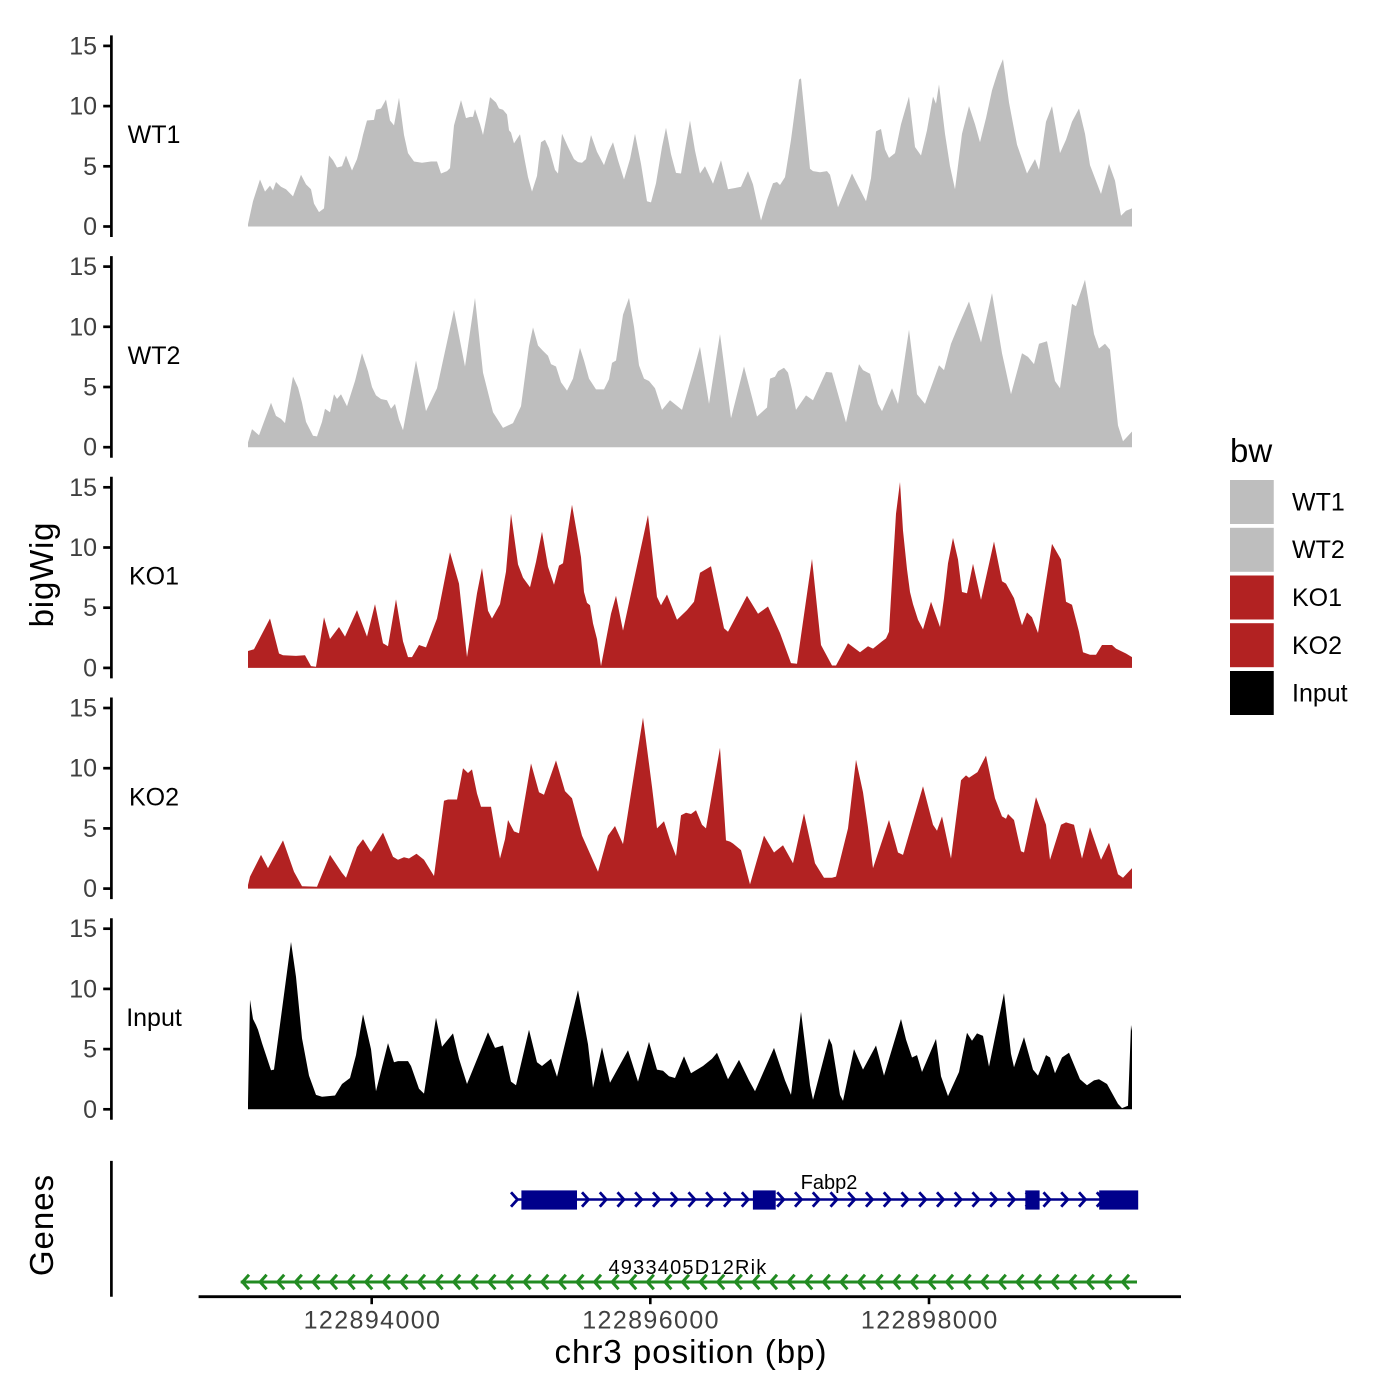 The width and height of the screenshot is (1400, 1400). What do you see at coordinates (373, 1321) in the screenshot?
I see `svg-text: 122894000` at bounding box center [373, 1321].